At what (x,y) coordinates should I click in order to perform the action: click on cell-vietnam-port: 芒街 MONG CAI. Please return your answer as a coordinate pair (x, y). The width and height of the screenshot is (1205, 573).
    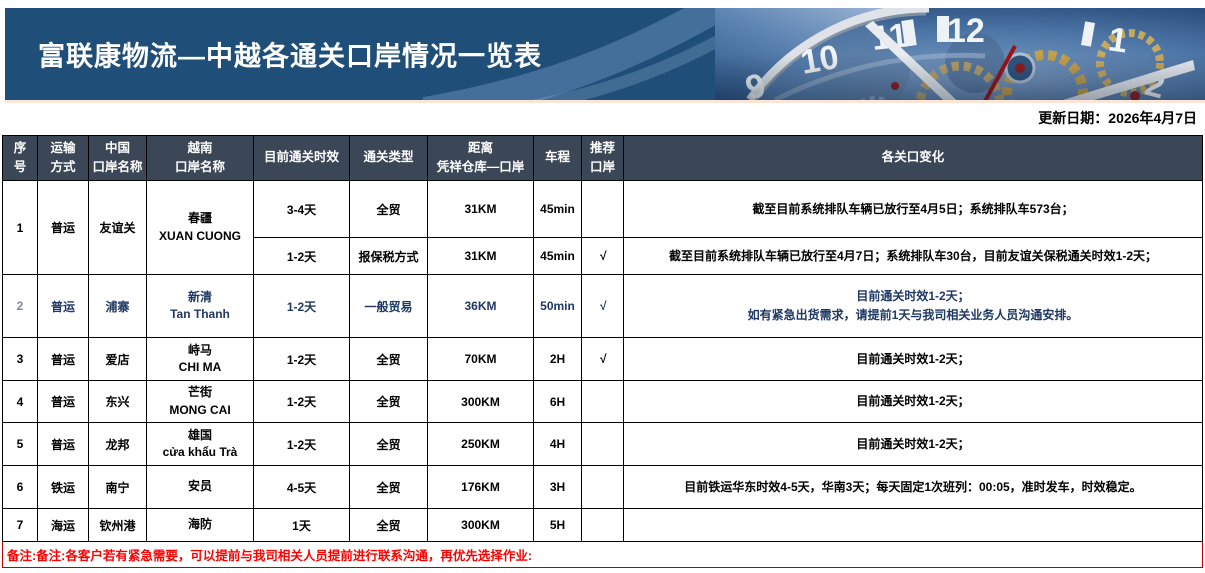
    Looking at the image, I should click on (200, 401).